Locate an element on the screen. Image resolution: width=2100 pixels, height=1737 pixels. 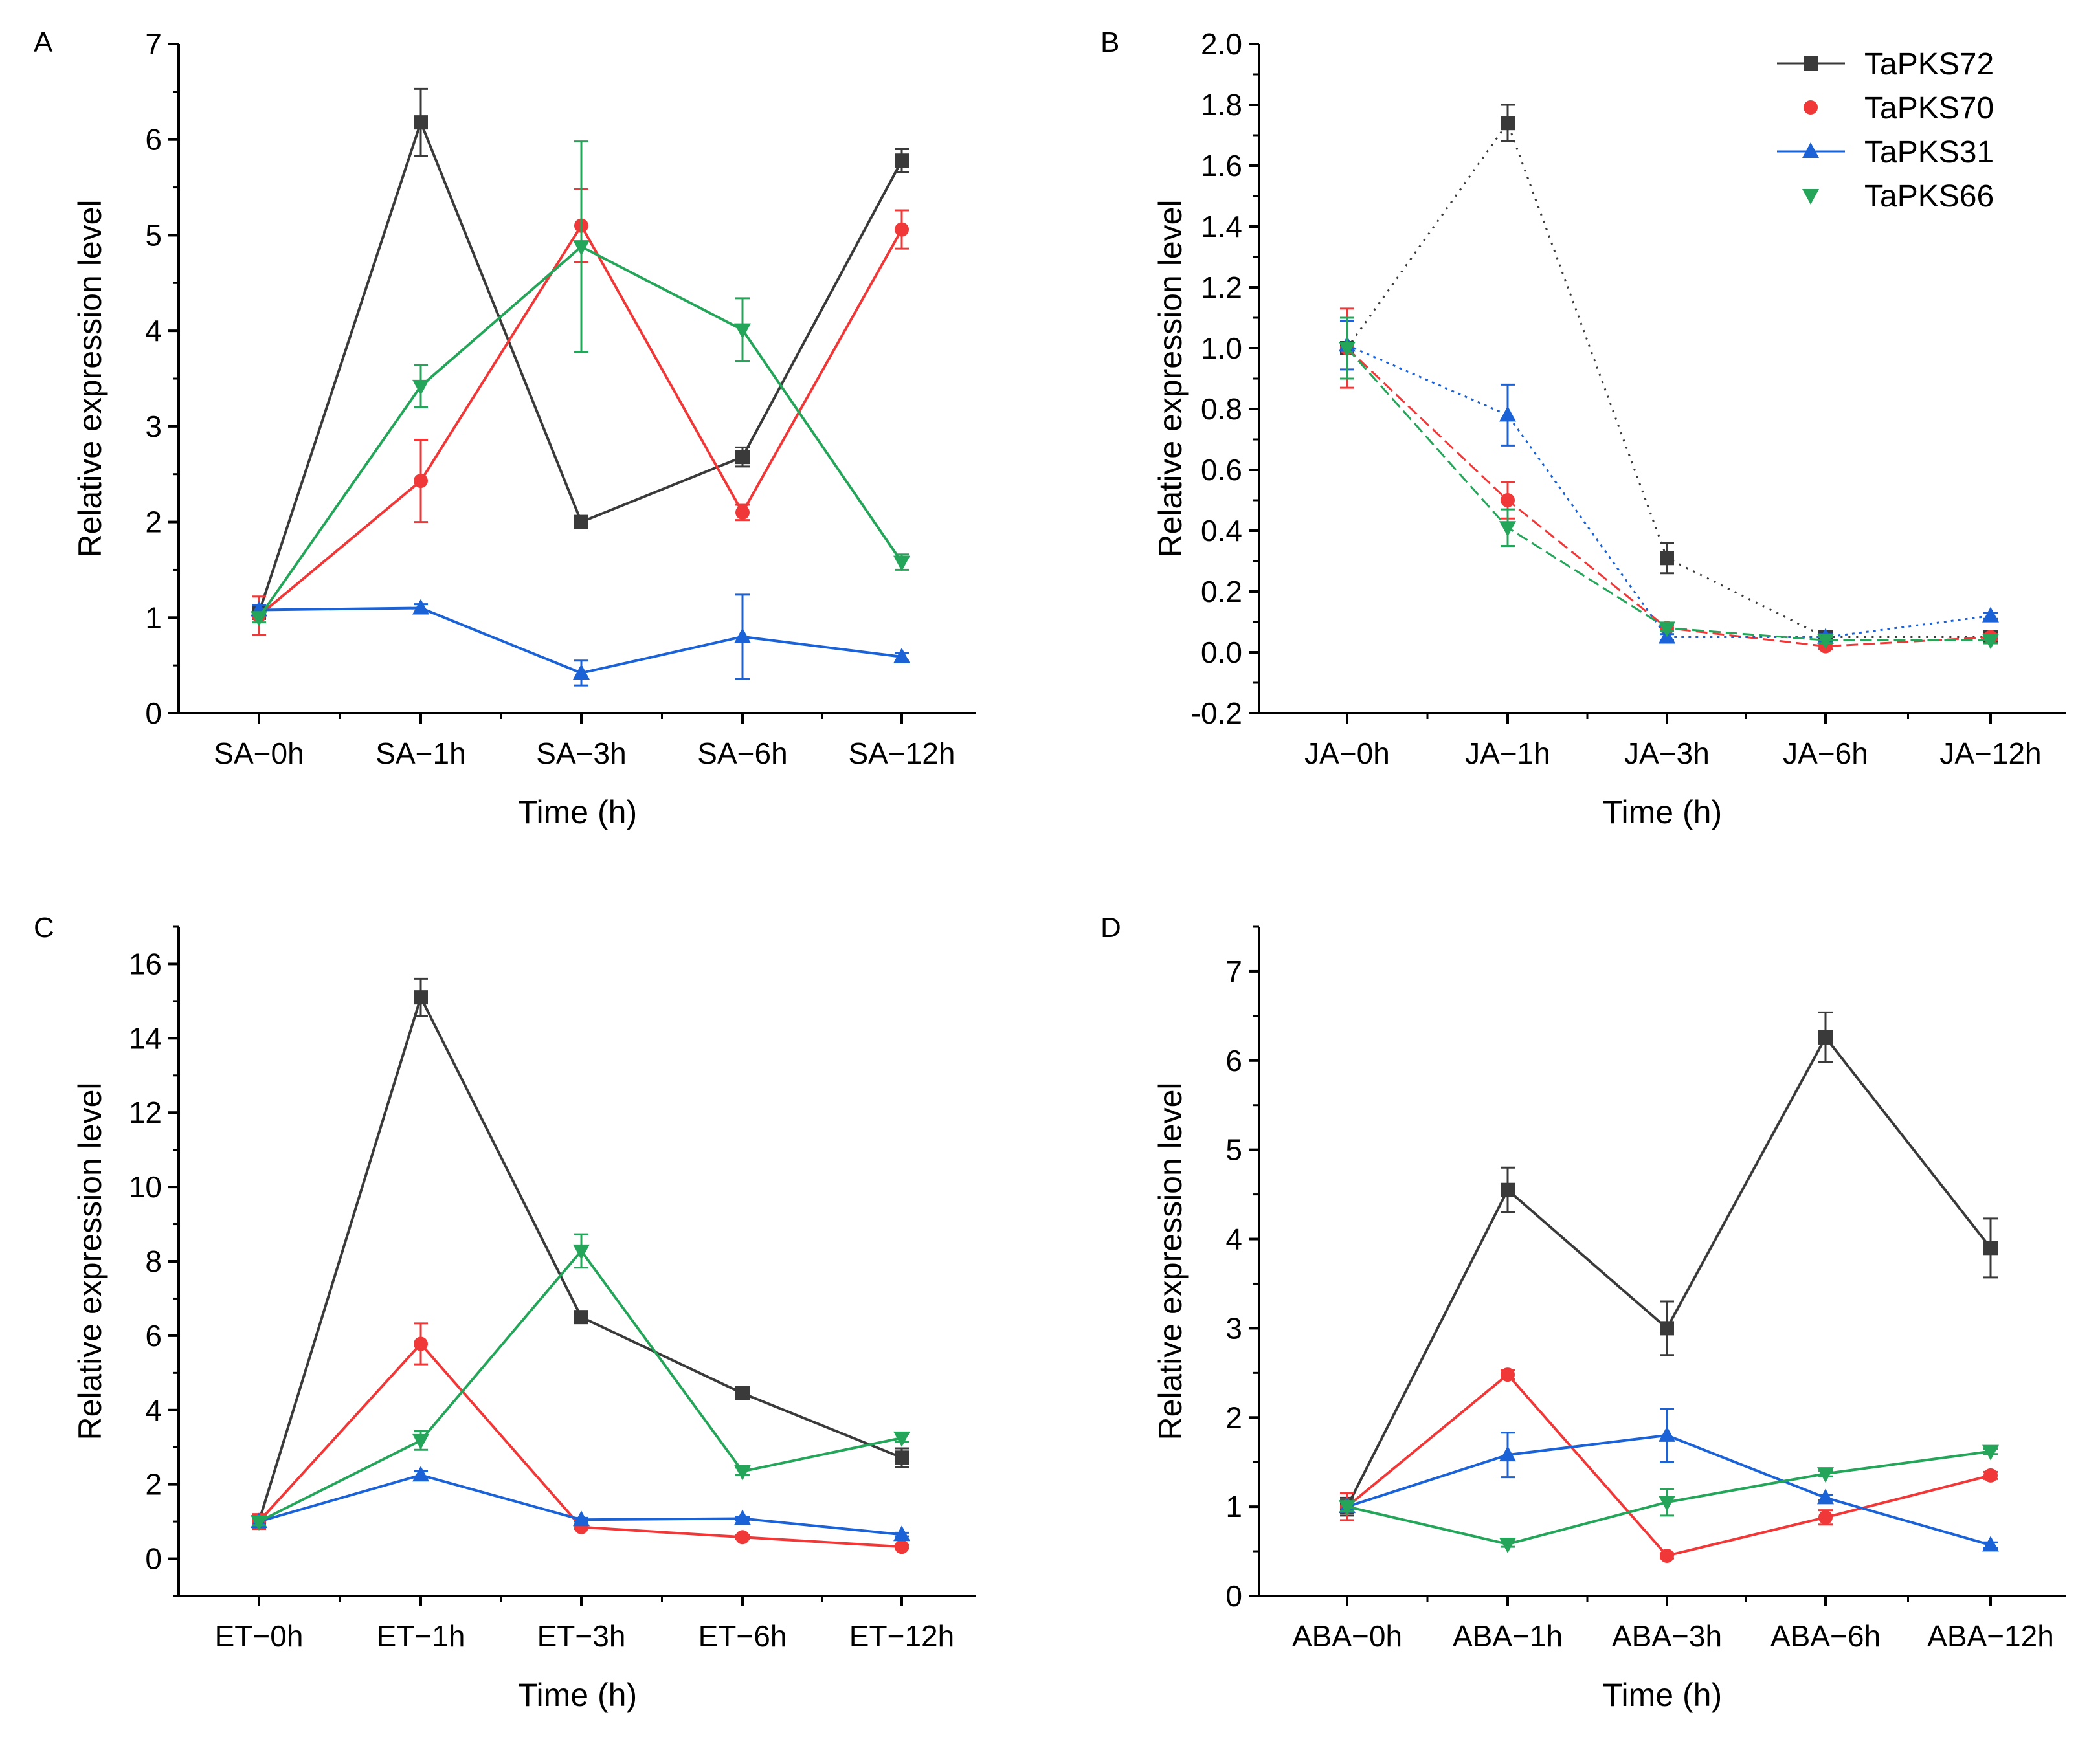
y-tick-label: -0.2 is located at coordinates (1216, 713).